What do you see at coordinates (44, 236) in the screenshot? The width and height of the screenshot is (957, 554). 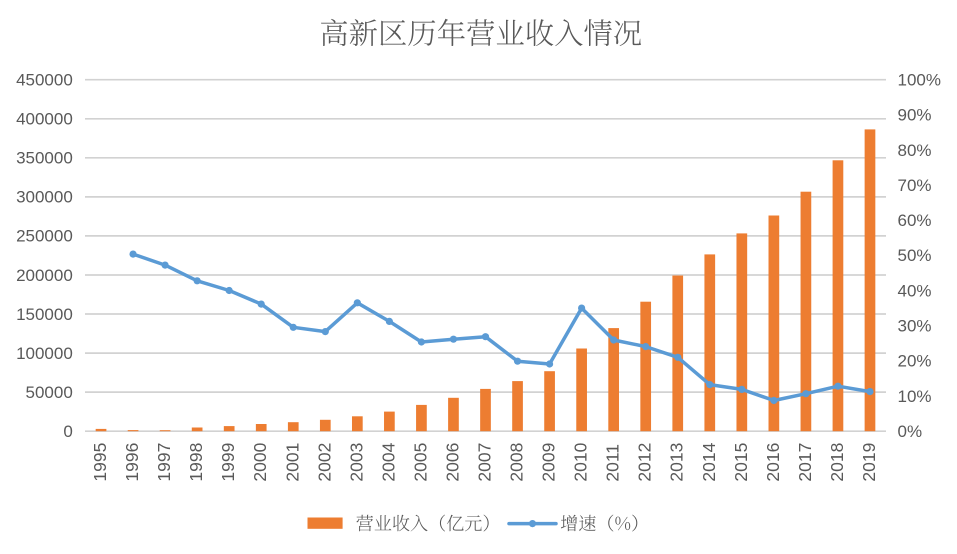 I see `svg-text: 250000` at bounding box center [44, 236].